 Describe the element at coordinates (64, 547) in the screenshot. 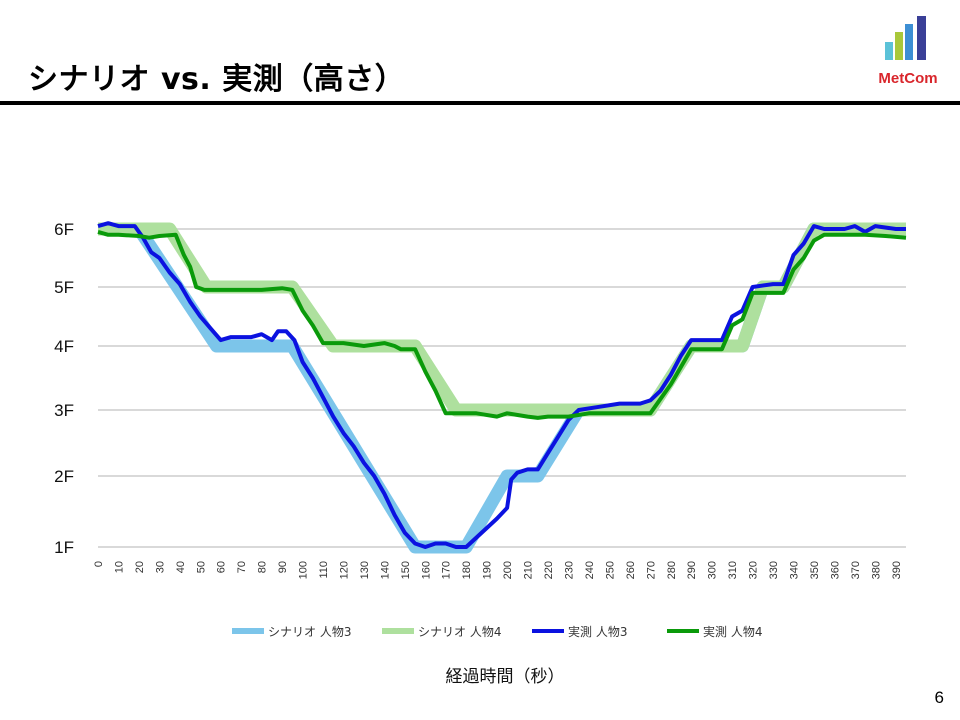

I see `y-tick-label: 1F` at that location.